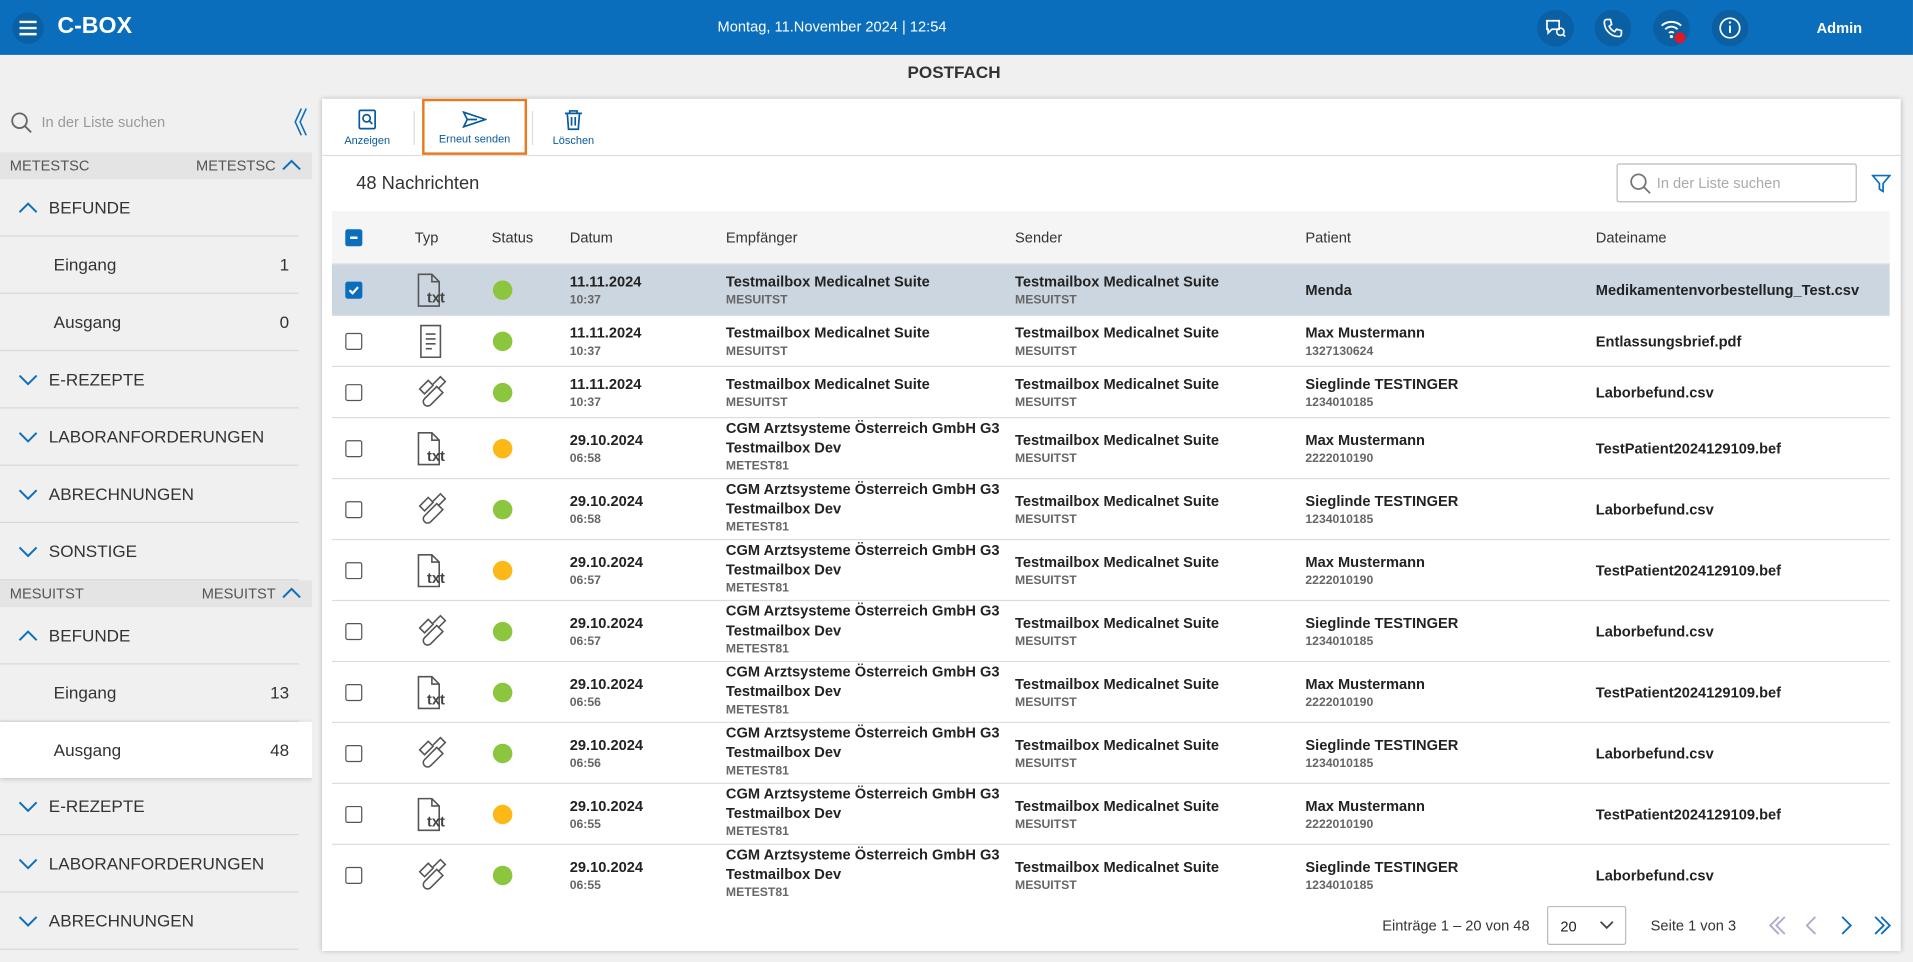 This screenshot has height=962, width=1913. What do you see at coordinates (156, 749) in the screenshot?
I see `nav-item: Ausgang 48` at bounding box center [156, 749].